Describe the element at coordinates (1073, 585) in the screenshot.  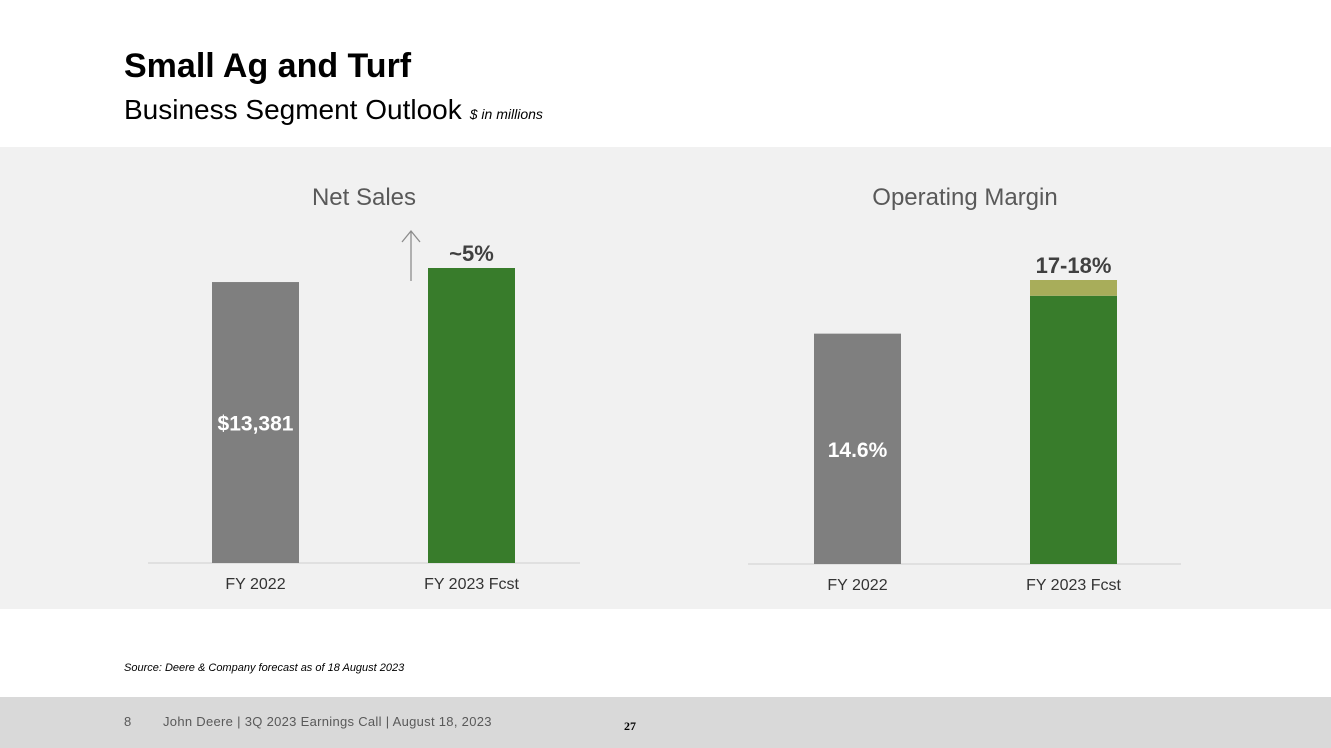
I see `chart2-tick-label-2: FY 2023 Fcst` at that location.